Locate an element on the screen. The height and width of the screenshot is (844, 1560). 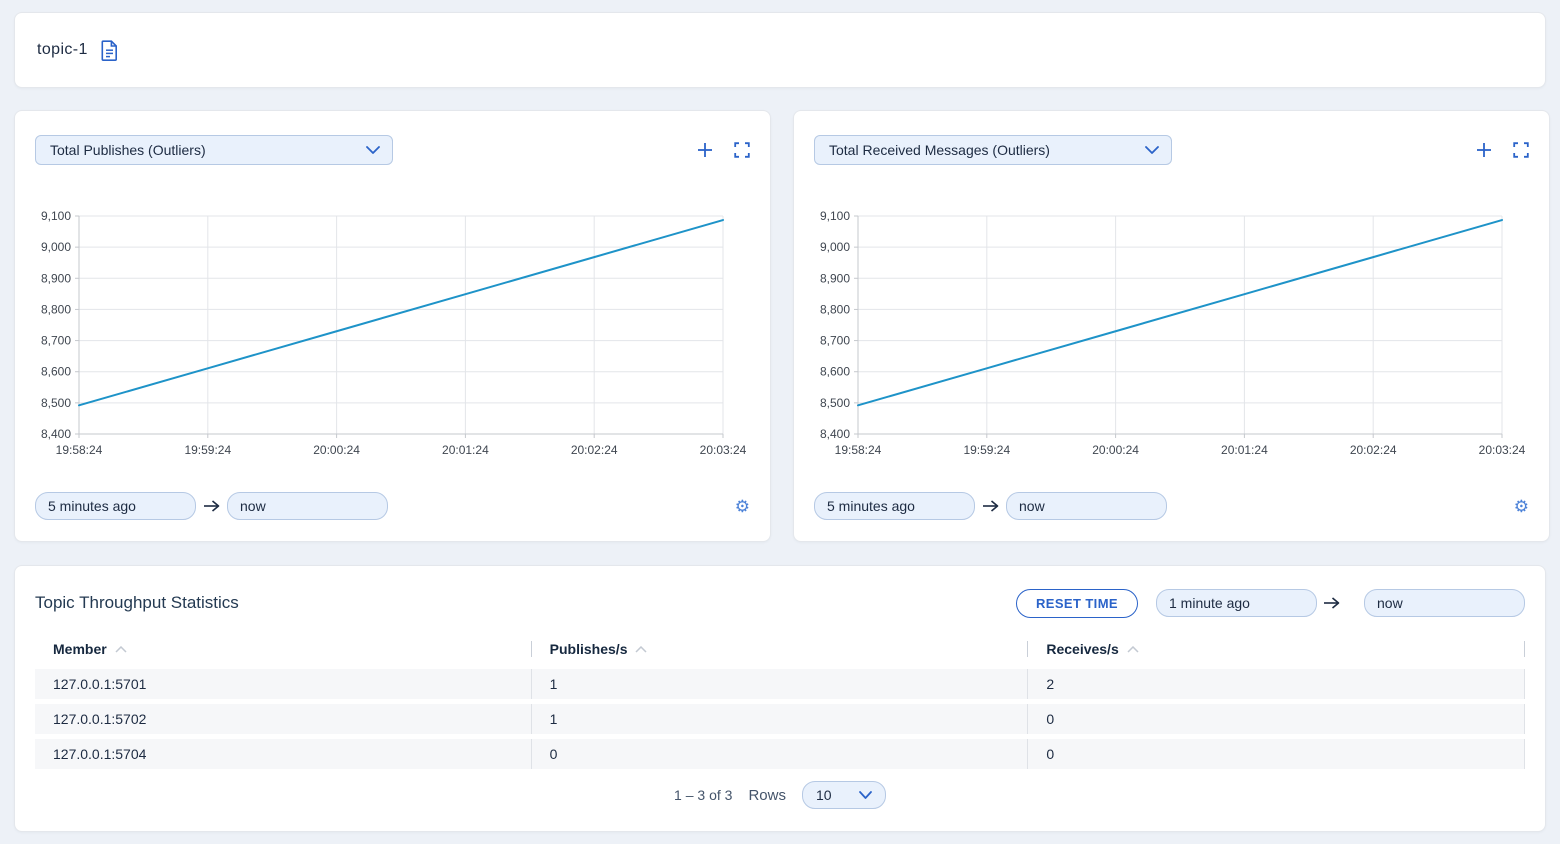
chart-header: Total Received Messages (Outliers) is located at coordinates (1171, 150).